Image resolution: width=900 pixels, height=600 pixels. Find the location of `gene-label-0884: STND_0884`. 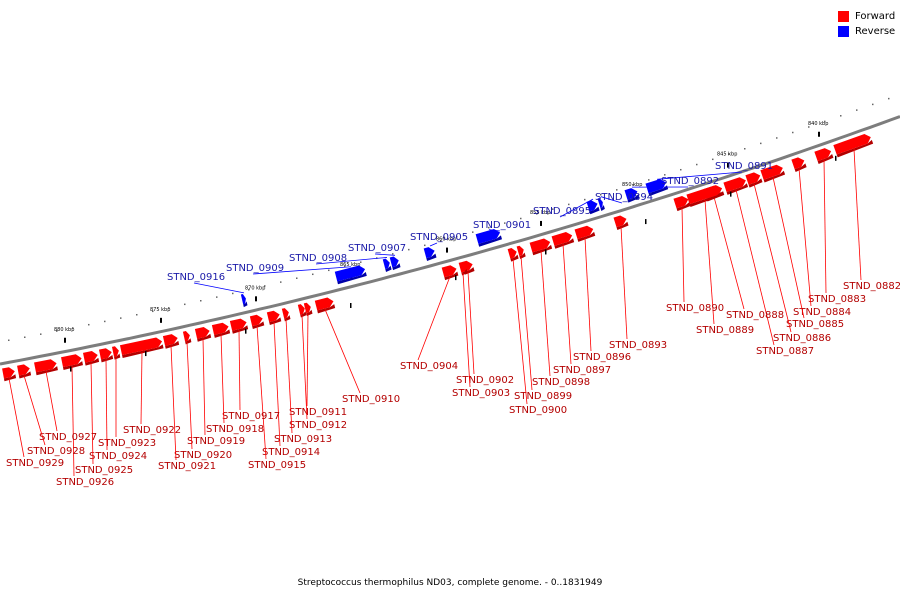

gene-label-0884: STND_0884 is located at coordinates (822, 312).